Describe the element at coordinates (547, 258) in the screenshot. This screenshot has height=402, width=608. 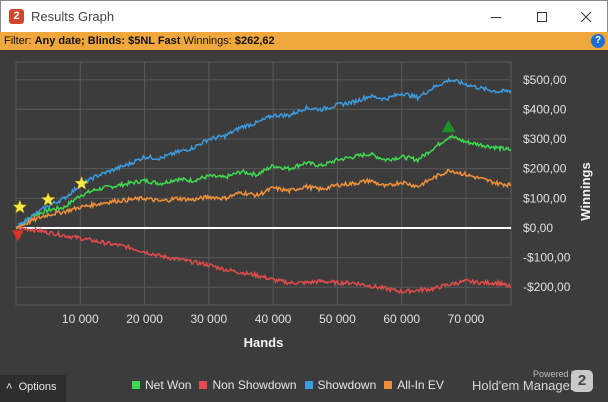
I see `y-tick-label: -$100,00` at that location.